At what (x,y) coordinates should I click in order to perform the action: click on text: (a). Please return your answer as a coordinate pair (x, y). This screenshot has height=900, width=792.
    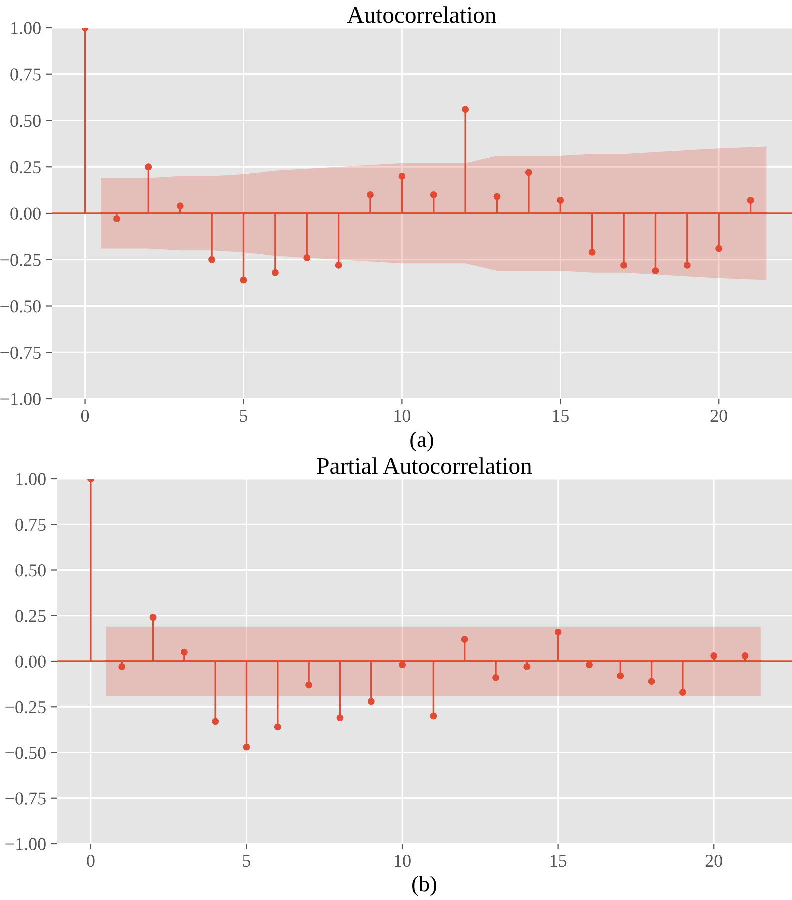
    Looking at the image, I should click on (422, 442).